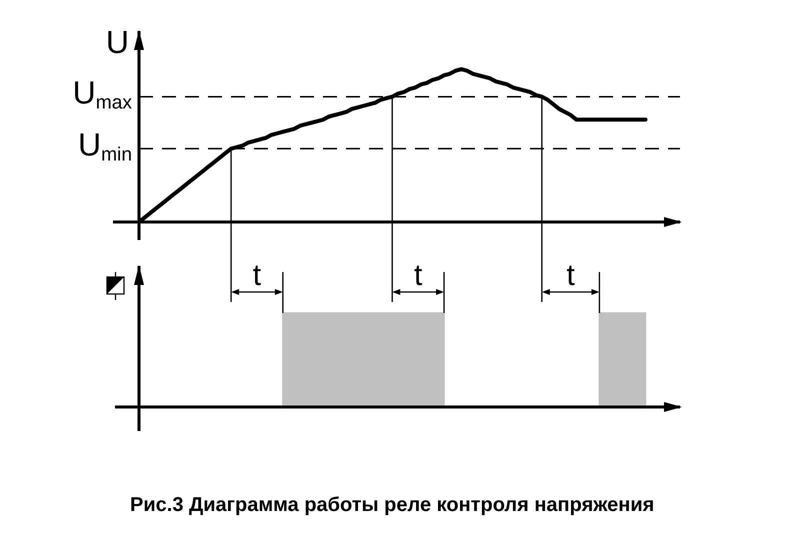  What do you see at coordinates (392, 505) in the screenshot?
I see `text: Рис.3 Диаграмма работы реле контроля напряжения` at bounding box center [392, 505].